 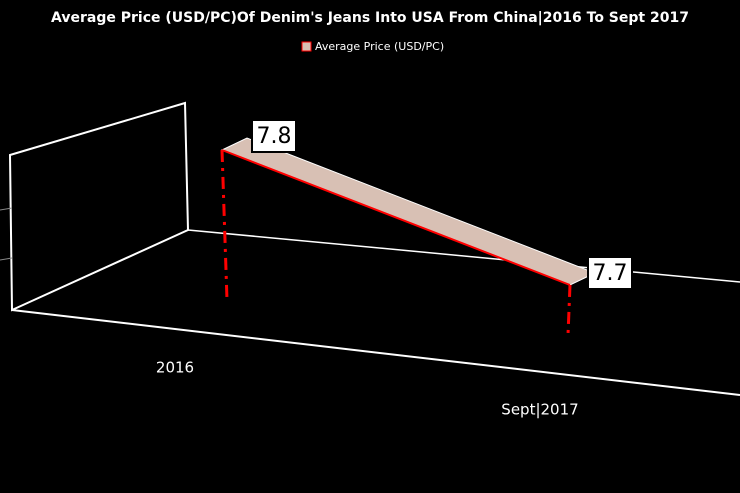 I want to click on line, so click(x=396, y=217).